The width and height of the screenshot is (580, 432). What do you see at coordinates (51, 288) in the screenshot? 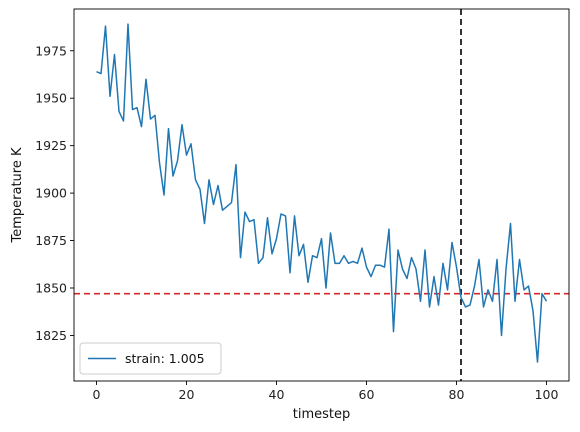
I see `y-tick-label: 1850` at bounding box center [51, 288].